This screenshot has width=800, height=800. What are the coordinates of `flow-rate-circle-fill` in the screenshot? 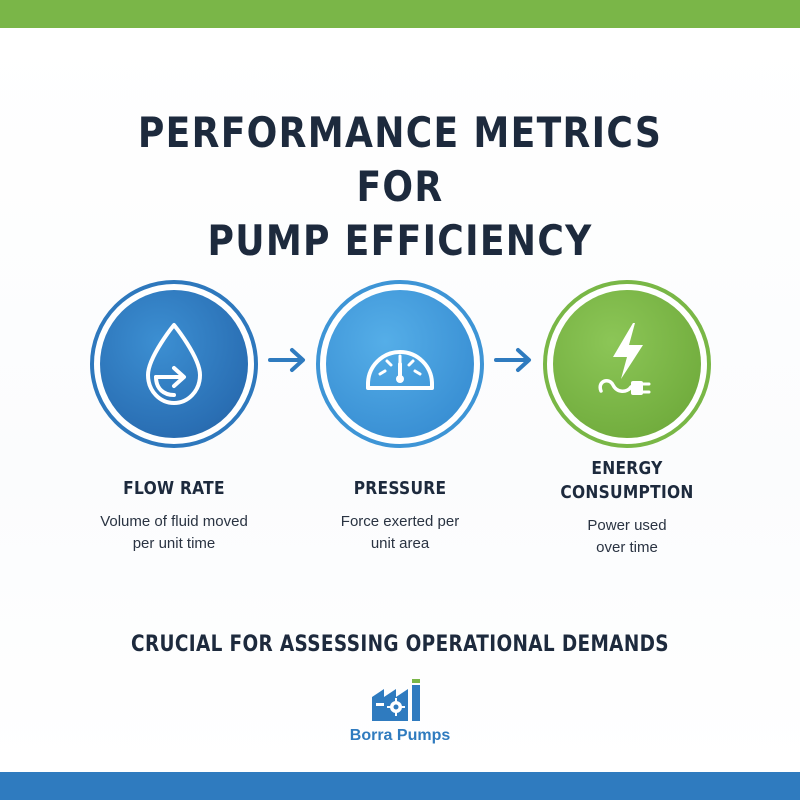 It's located at (174, 364).